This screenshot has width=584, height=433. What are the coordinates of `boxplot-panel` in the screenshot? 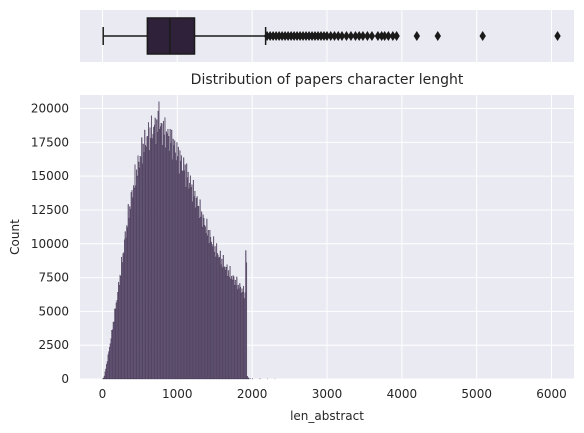 It's located at (327, 36).